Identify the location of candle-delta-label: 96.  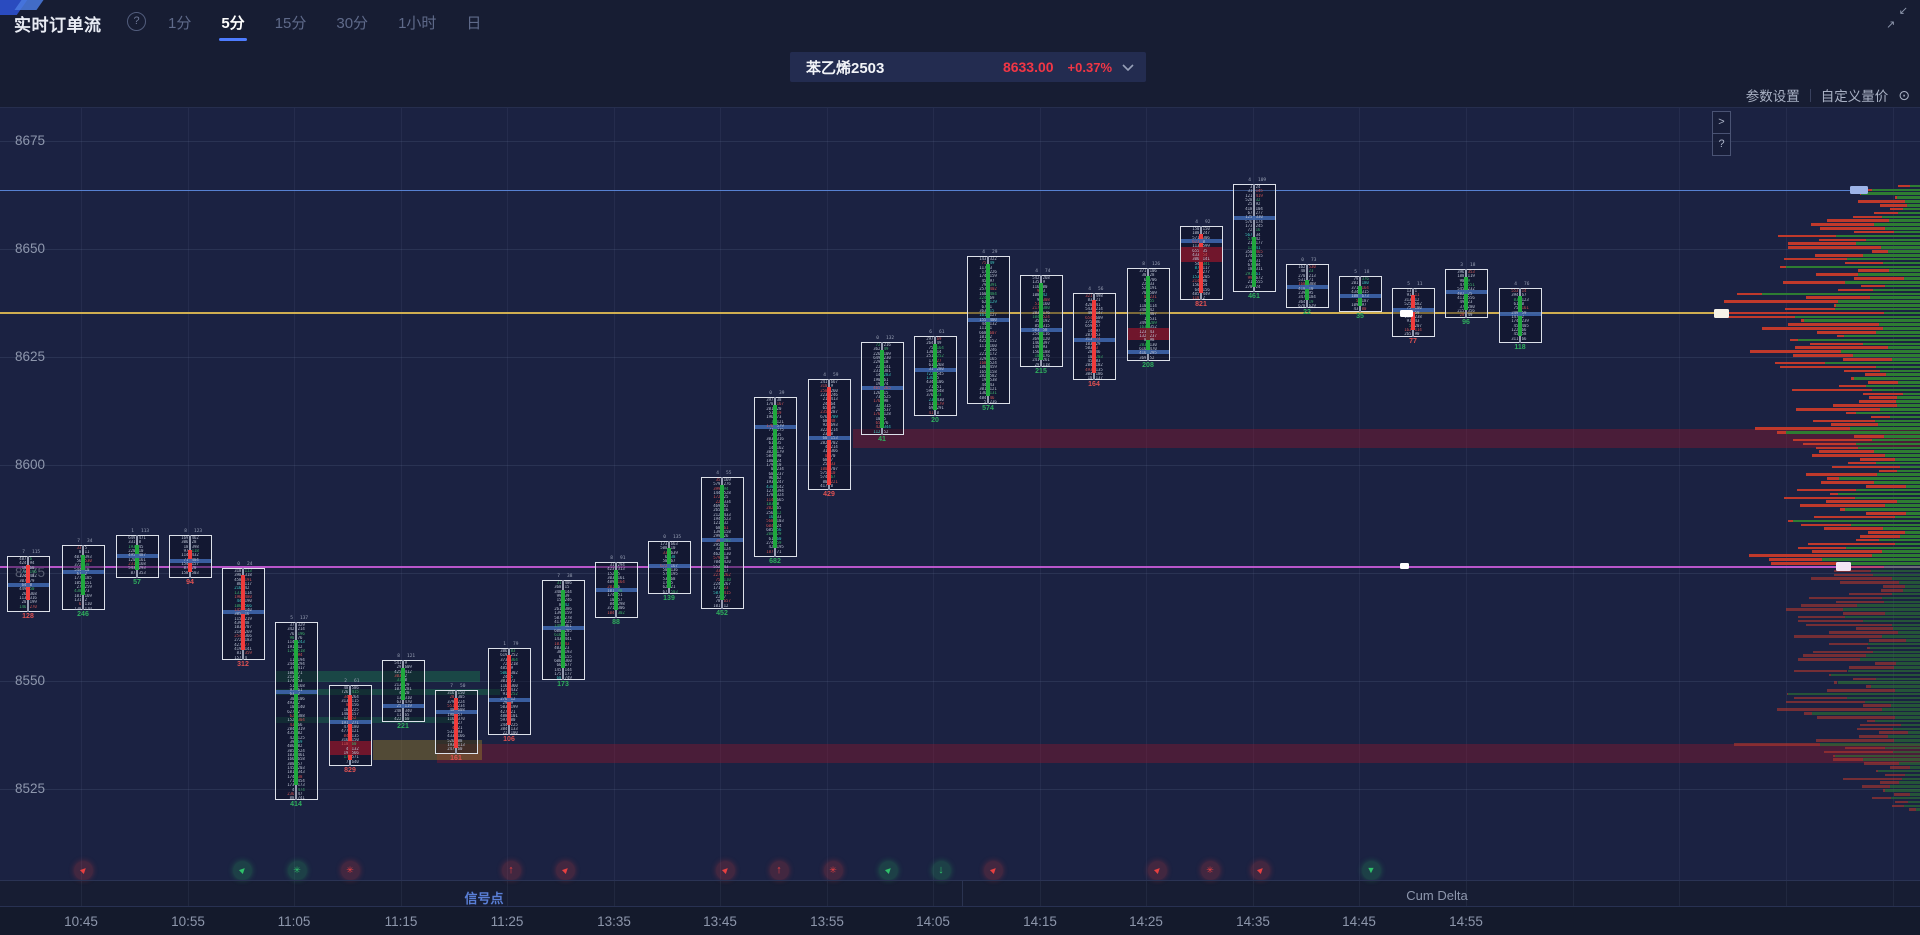
(1466, 322).